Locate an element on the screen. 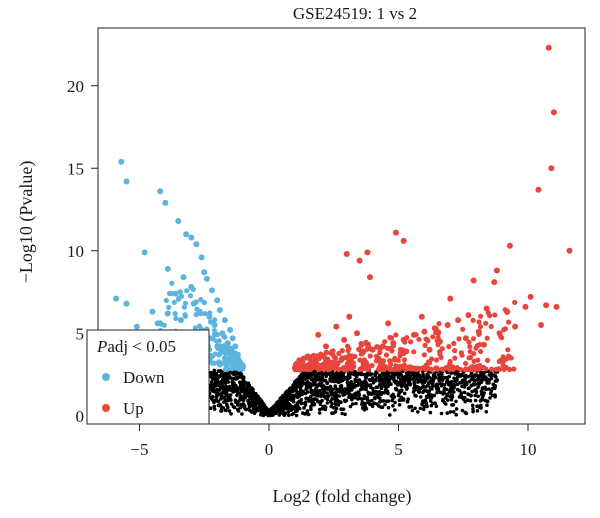  x-axis-label: Log2 (fold change) is located at coordinates (342, 496).